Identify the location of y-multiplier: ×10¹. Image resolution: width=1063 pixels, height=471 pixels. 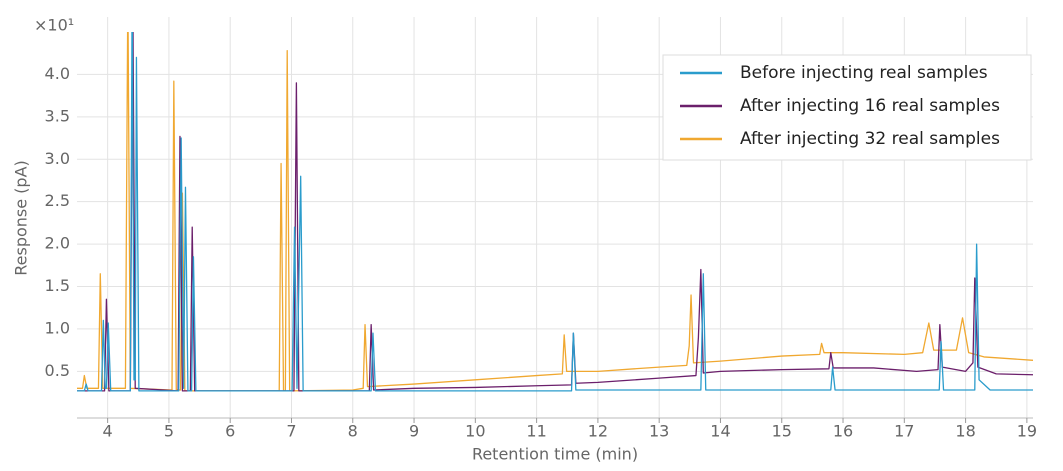
(54, 25).